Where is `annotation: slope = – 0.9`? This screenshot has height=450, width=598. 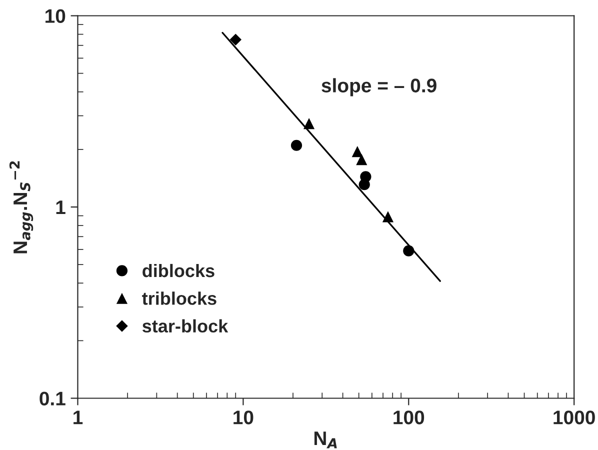
annotation: slope = – 0.9 is located at coordinates (379, 87).